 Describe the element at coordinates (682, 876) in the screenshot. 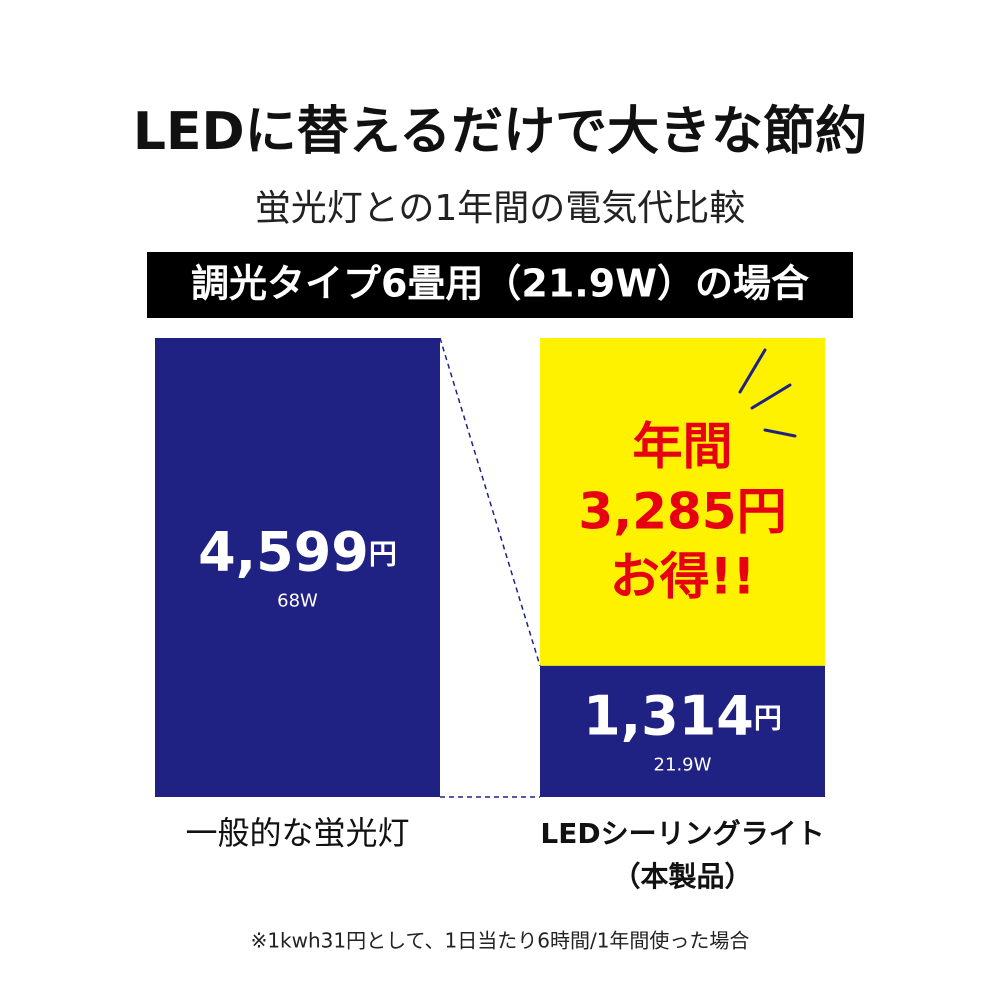

I see `category-note: （本製品）` at that location.